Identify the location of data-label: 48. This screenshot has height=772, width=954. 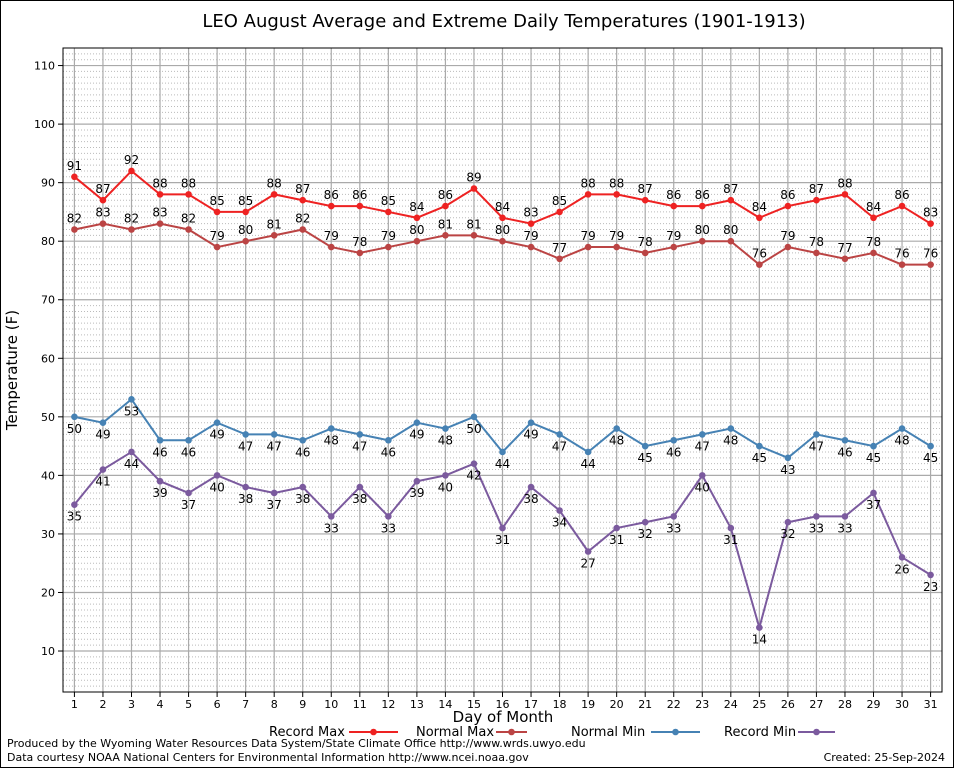
(901, 441).